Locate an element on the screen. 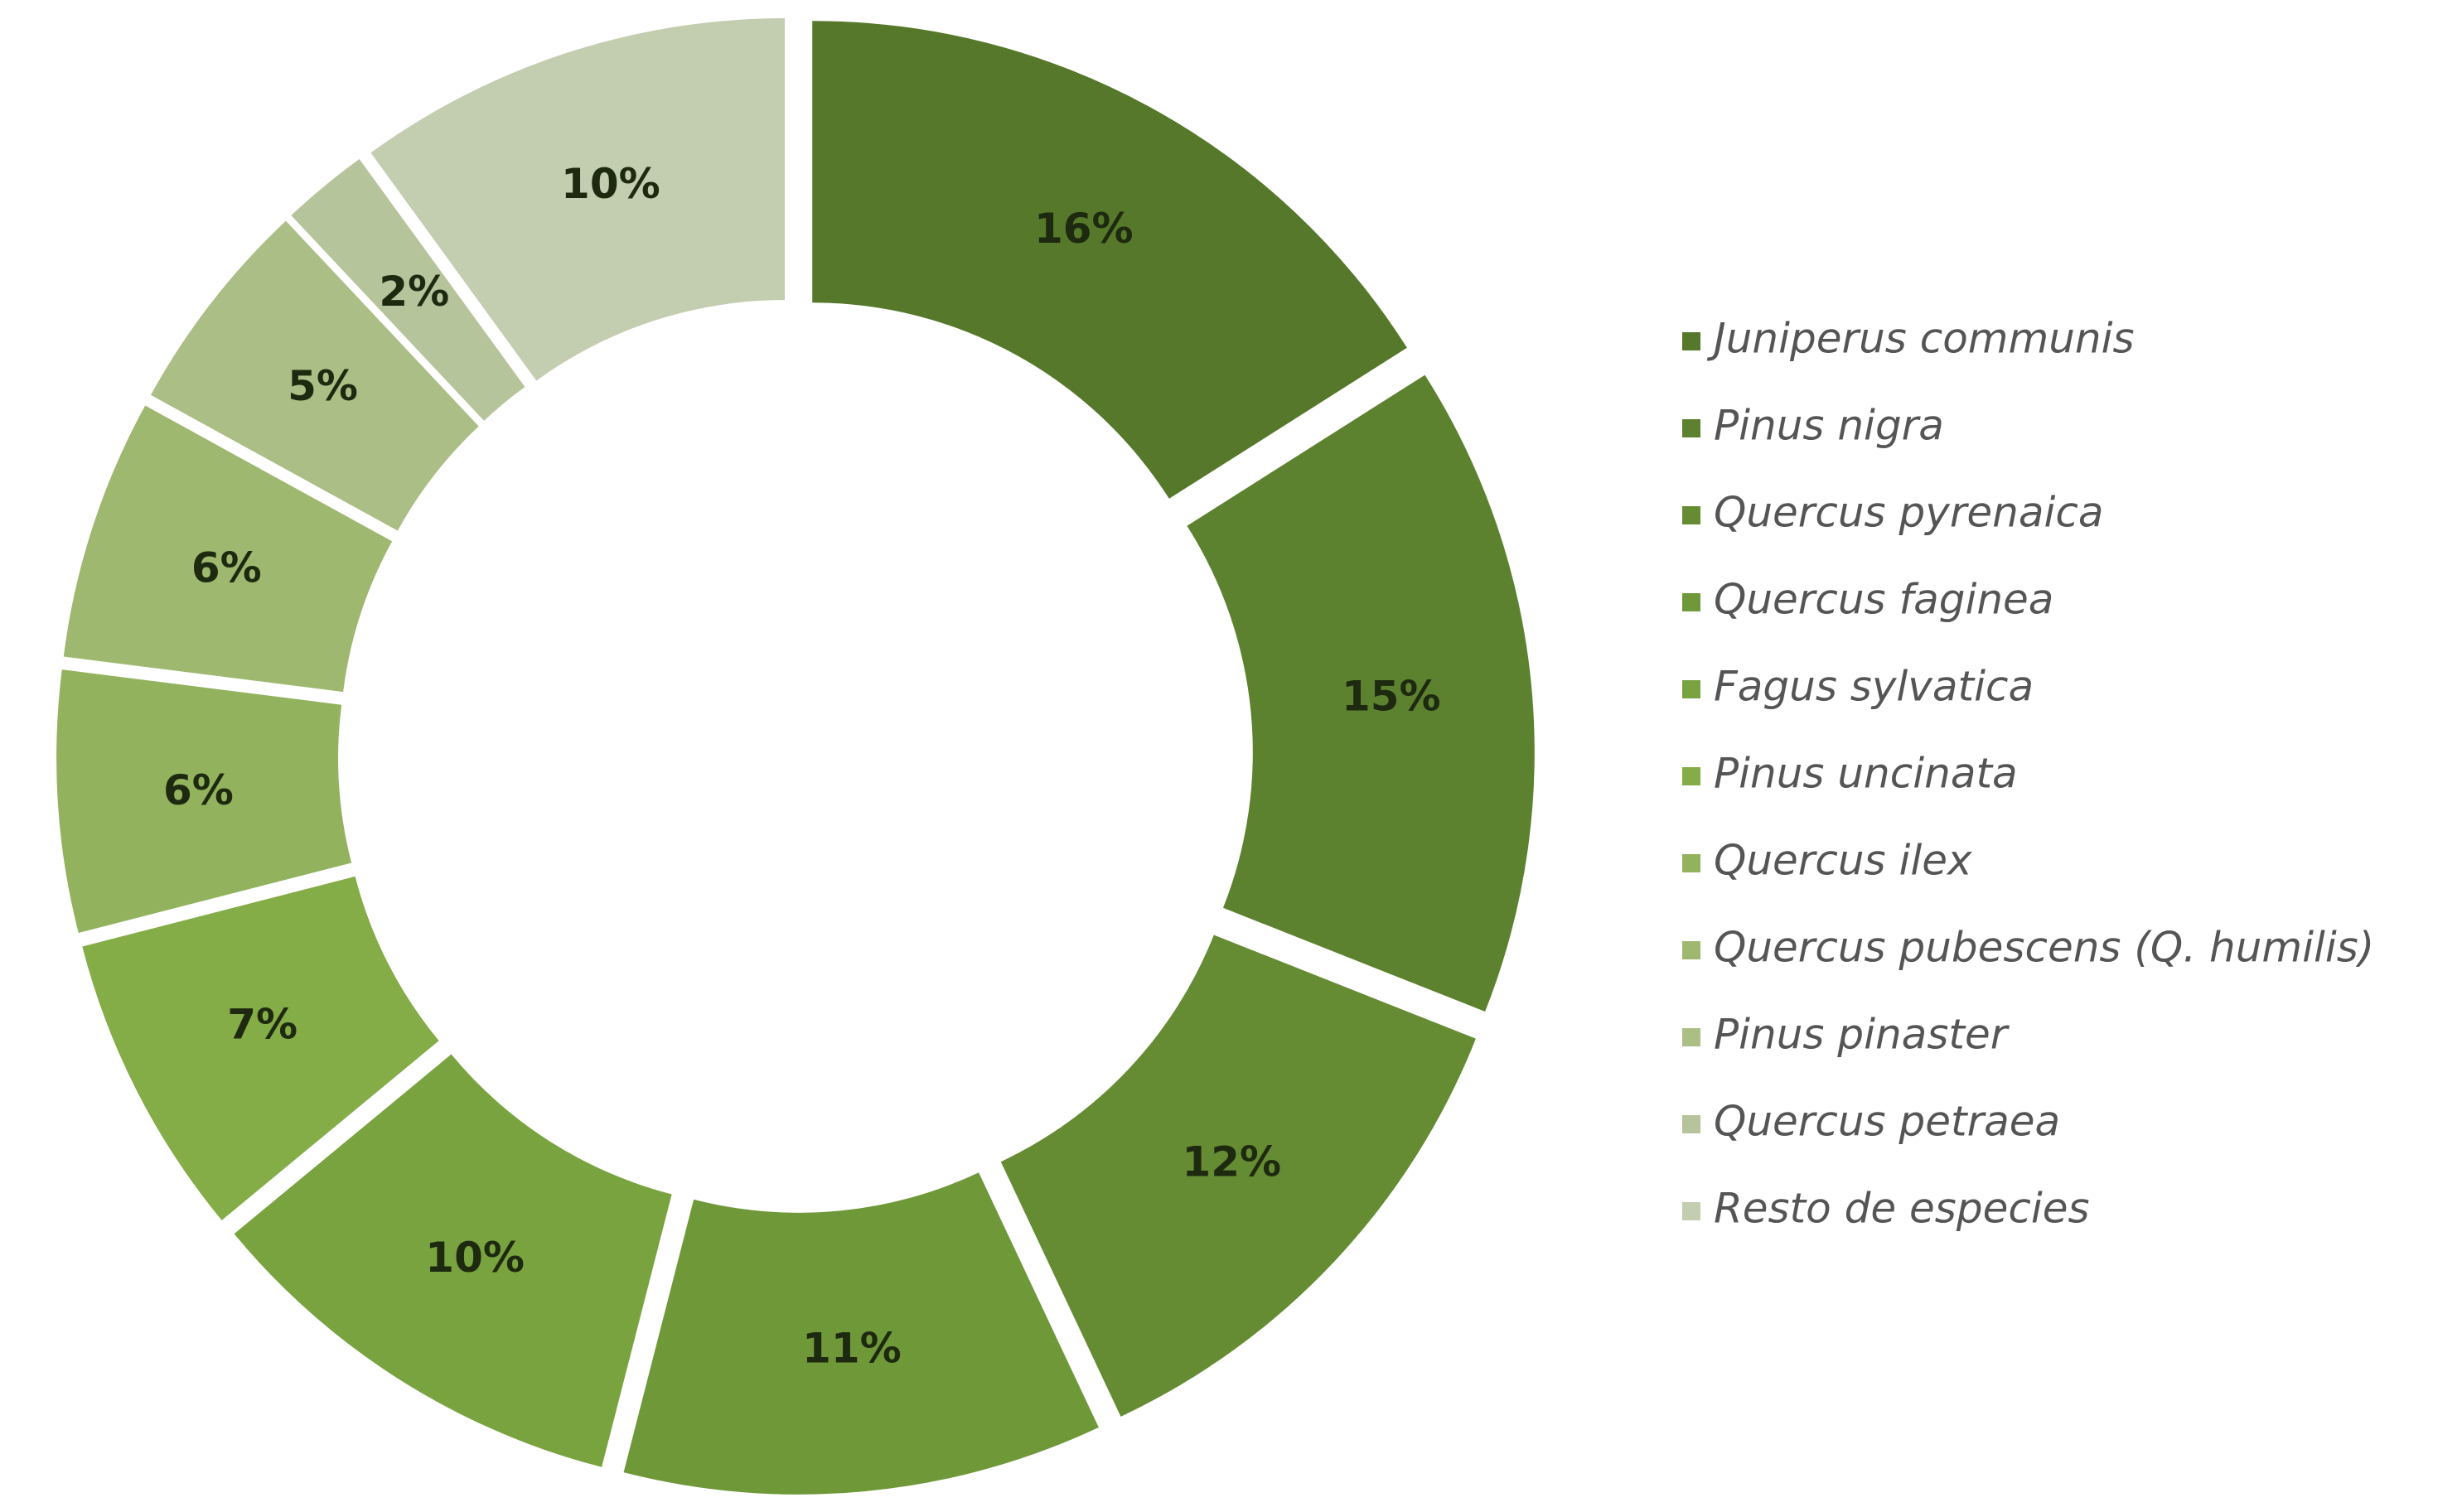  legend-label: Juniperus communis is located at coordinates (1920, 339).